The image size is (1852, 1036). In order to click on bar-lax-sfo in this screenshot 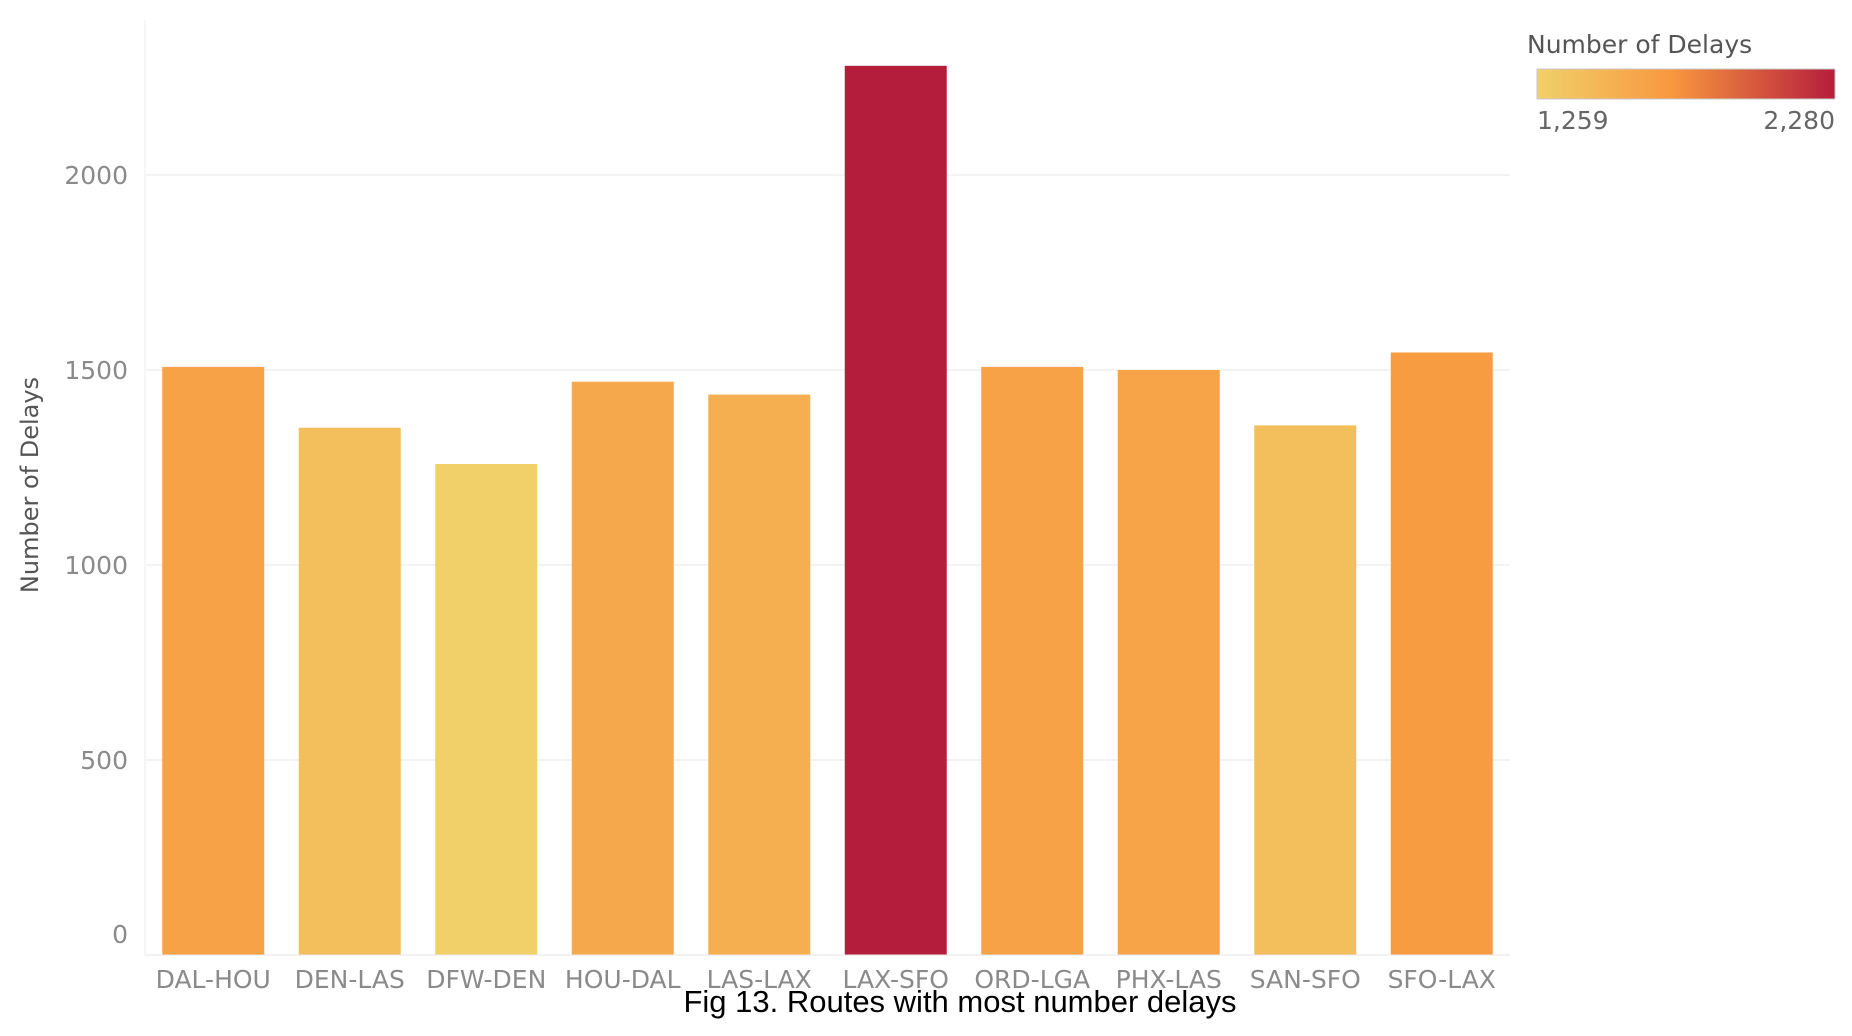, I will do `click(895, 510)`.